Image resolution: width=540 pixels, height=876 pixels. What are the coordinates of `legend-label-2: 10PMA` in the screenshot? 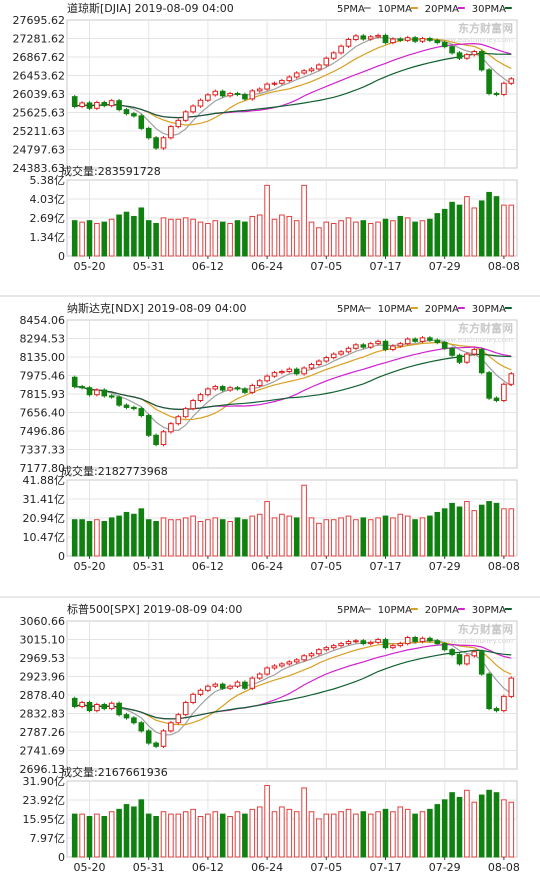 It's located at (395, 9).